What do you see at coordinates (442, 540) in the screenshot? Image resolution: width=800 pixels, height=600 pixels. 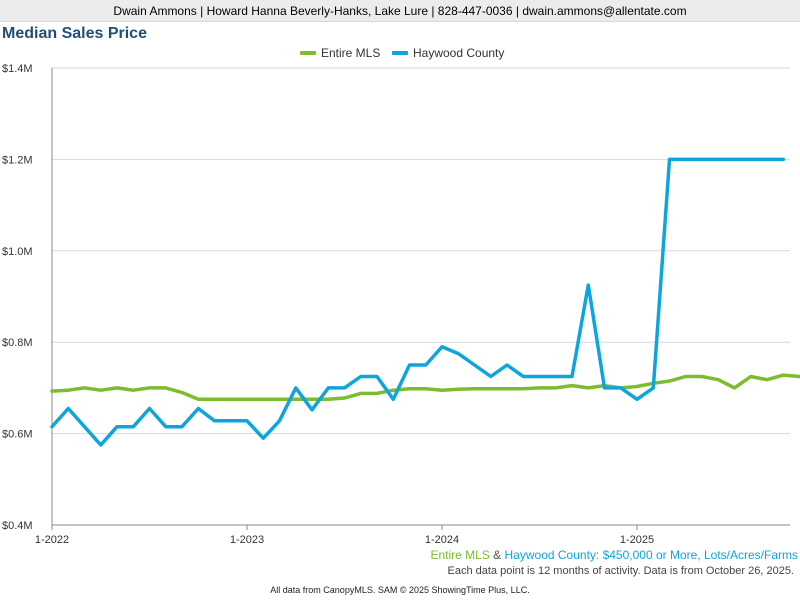 I see `x-tick-label: 1-2024` at bounding box center [442, 540].